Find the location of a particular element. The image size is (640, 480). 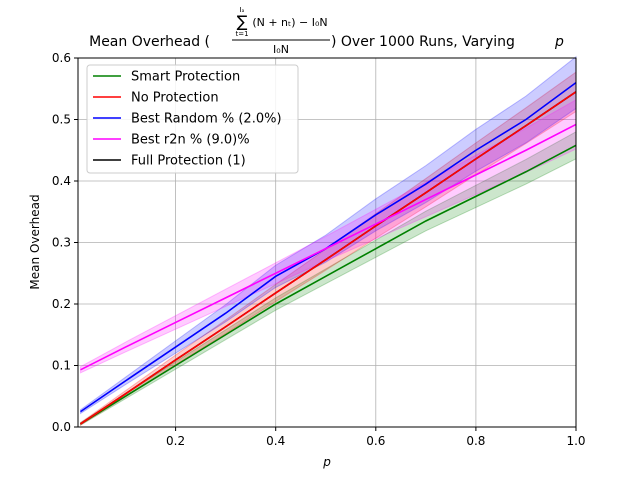

chart-title-end: ) Over 1000 Runs, Varying is located at coordinates (423, 42).